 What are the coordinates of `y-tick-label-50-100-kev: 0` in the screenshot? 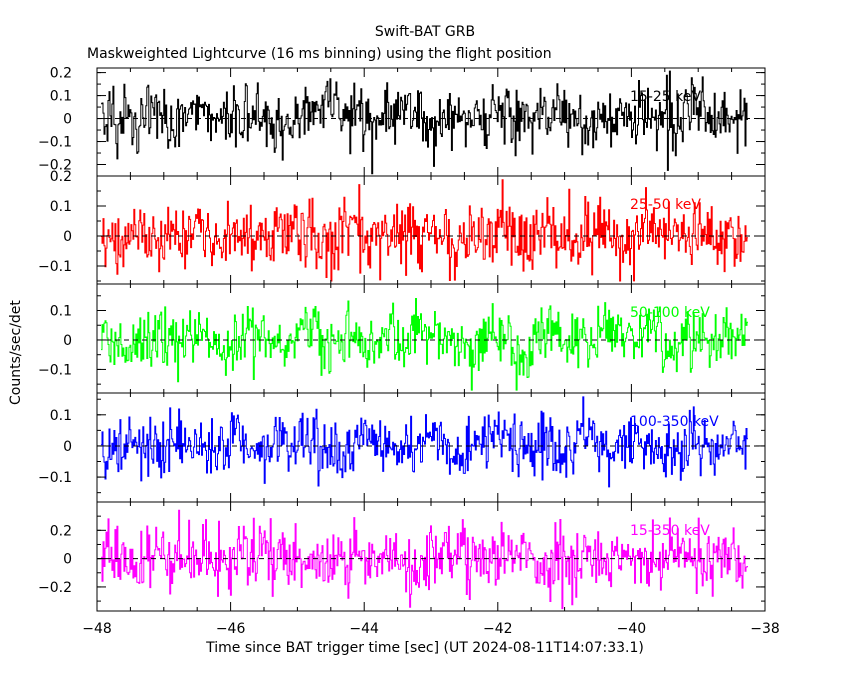 It's located at (67, 341).